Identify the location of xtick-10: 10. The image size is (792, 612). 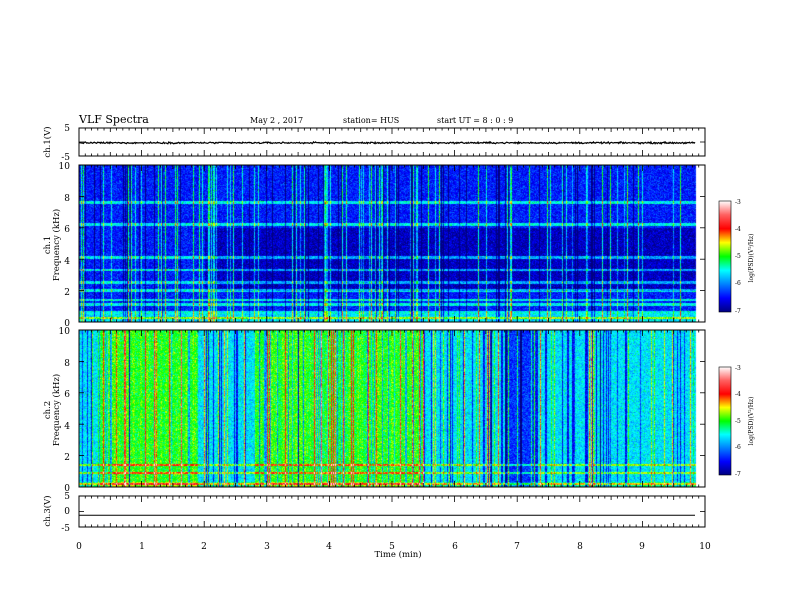
(705, 547).